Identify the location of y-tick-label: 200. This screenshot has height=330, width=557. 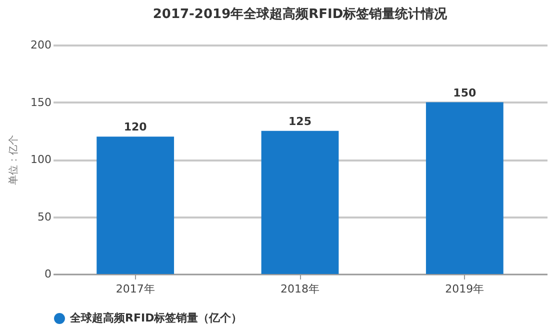
(41, 45).